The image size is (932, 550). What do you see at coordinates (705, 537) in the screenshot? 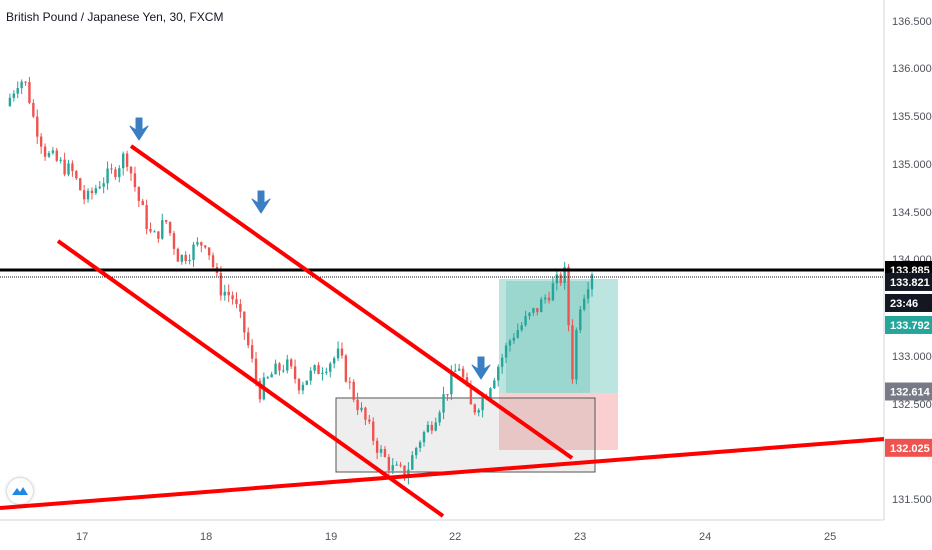
I see `x-tick-label: 24` at bounding box center [705, 537].